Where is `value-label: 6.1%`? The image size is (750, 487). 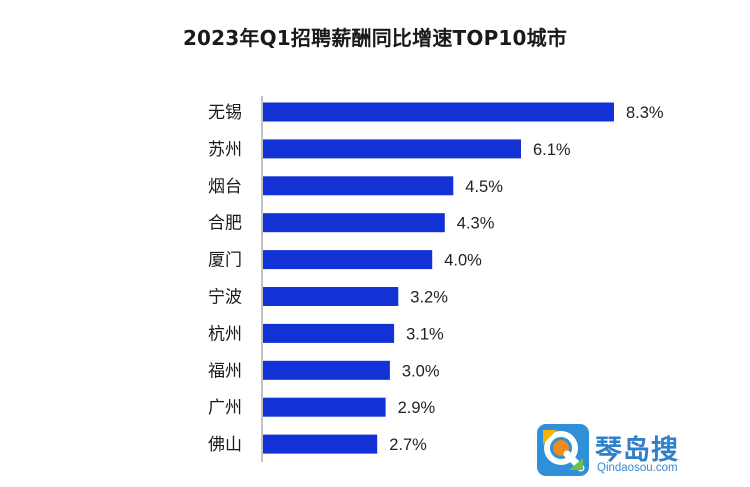 value-label: 6.1% is located at coordinates (552, 150).